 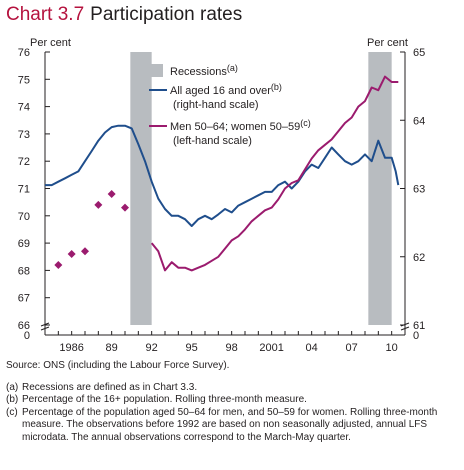 I want to click on left-axis-break, so click(x=45, y=326).